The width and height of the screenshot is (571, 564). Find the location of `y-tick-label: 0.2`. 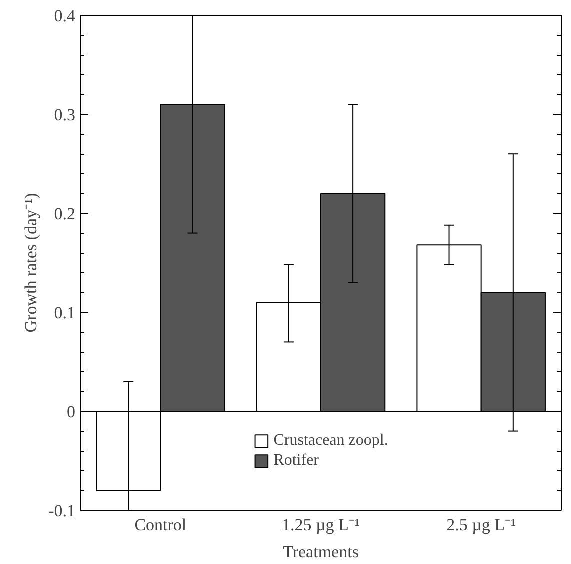

y-tick-label: 0.2 is located at coordinates (65, 214).